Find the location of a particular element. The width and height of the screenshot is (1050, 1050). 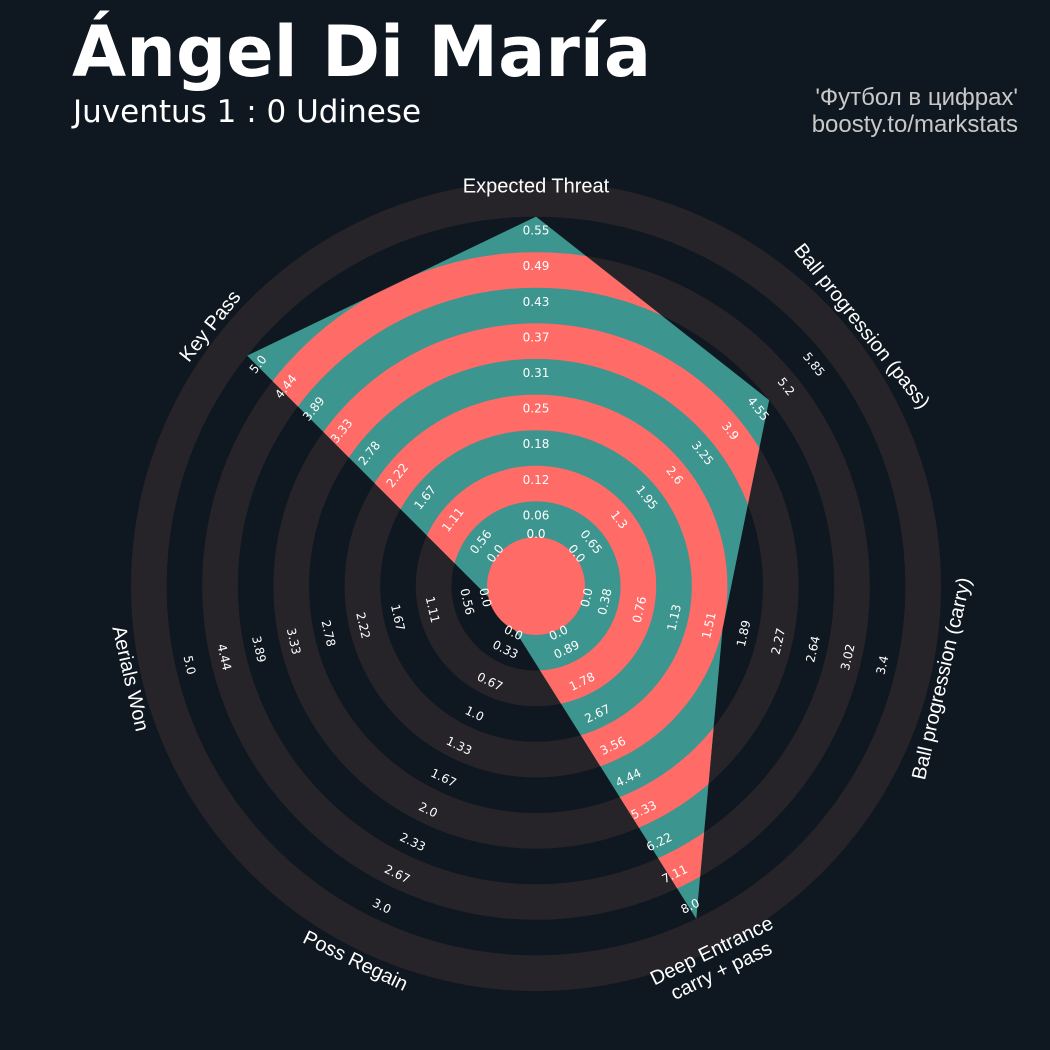

axis-label: Expected Threat is located at coordinates (536, 187).